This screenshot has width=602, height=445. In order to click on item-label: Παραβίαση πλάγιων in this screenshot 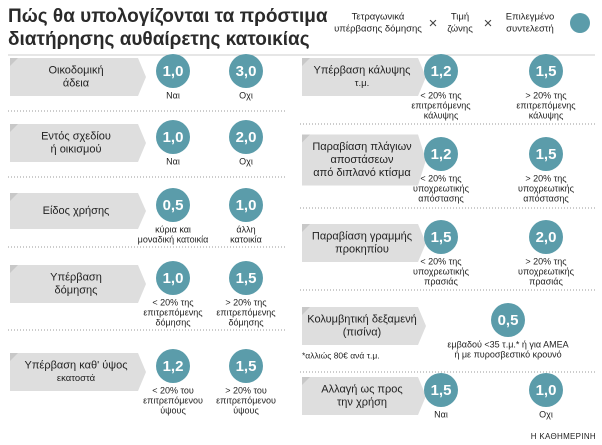, I will do `click(362, 147)`.